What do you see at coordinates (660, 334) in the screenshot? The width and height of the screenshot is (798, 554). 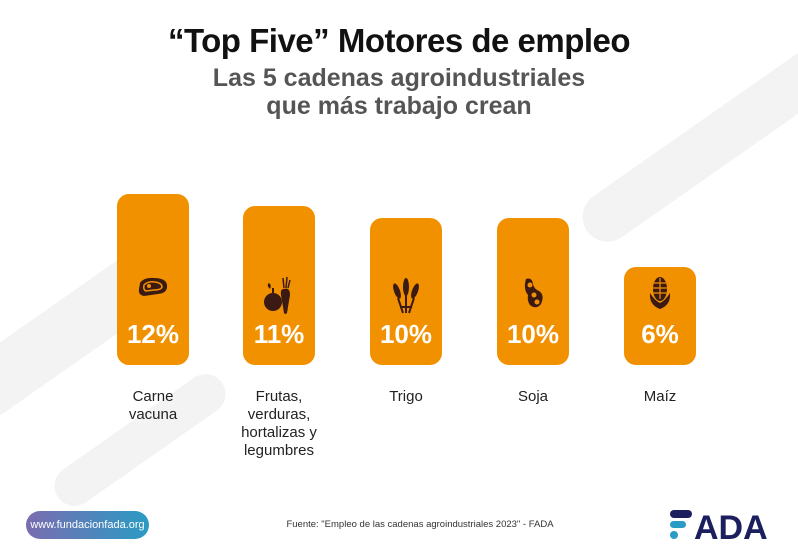 I see `data-label: 6%` at bounding box center [660, 334].